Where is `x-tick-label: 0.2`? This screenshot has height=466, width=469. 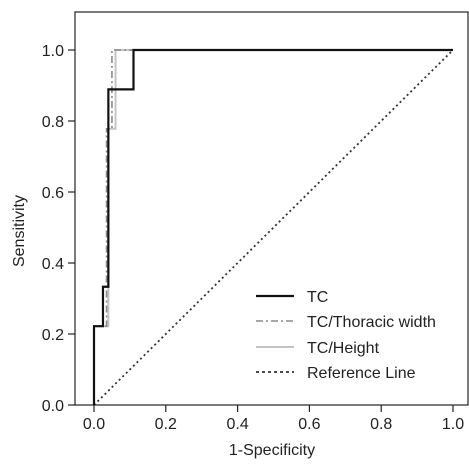 x-tick-label: 0.2 is located at coordinates (166, 424).